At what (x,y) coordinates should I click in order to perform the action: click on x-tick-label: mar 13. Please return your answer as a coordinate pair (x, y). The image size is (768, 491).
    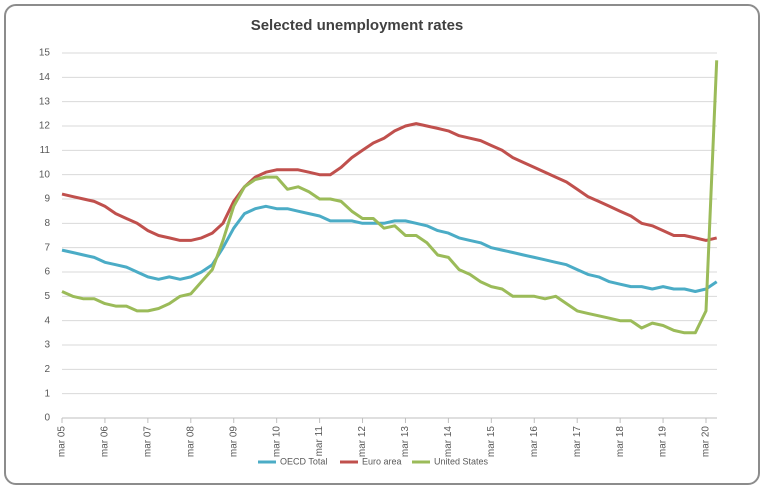
    Looking at the image, I should click on (405, 442).